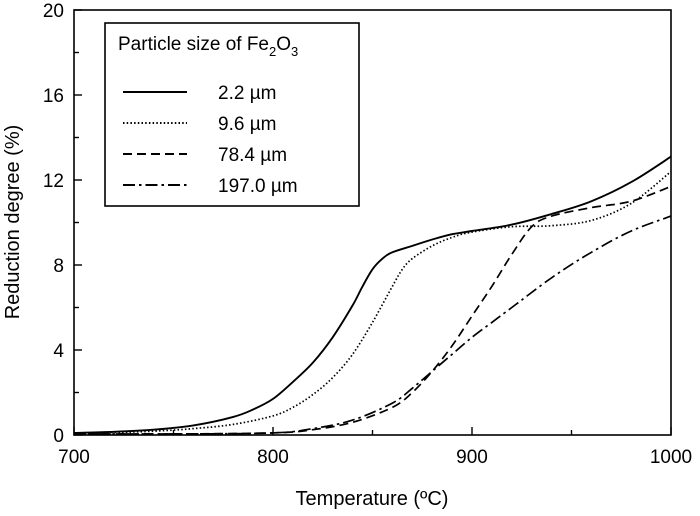  What do you see at coordinates (247, 93) in the screenshot?
I see `legend-label-1: 2.2 µm` at bounding box center [247, 93].